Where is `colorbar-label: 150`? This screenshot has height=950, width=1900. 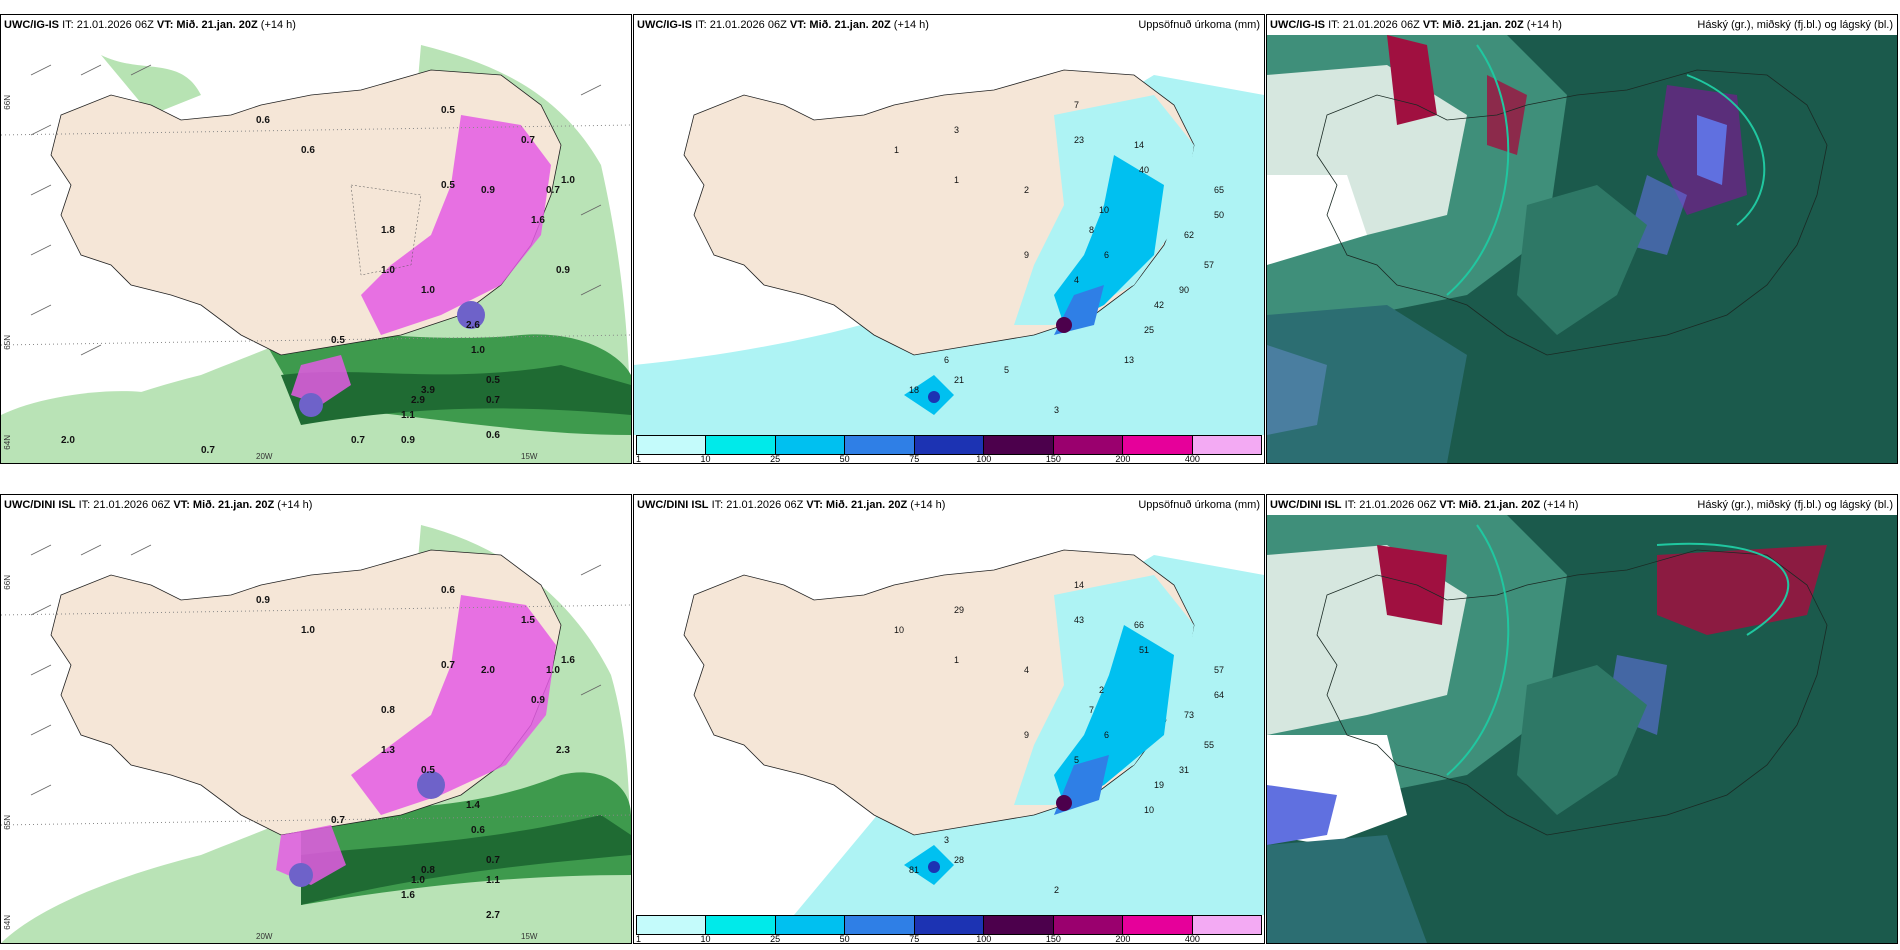
colorbar-label: 150 is located at coordinates (1053, 459).